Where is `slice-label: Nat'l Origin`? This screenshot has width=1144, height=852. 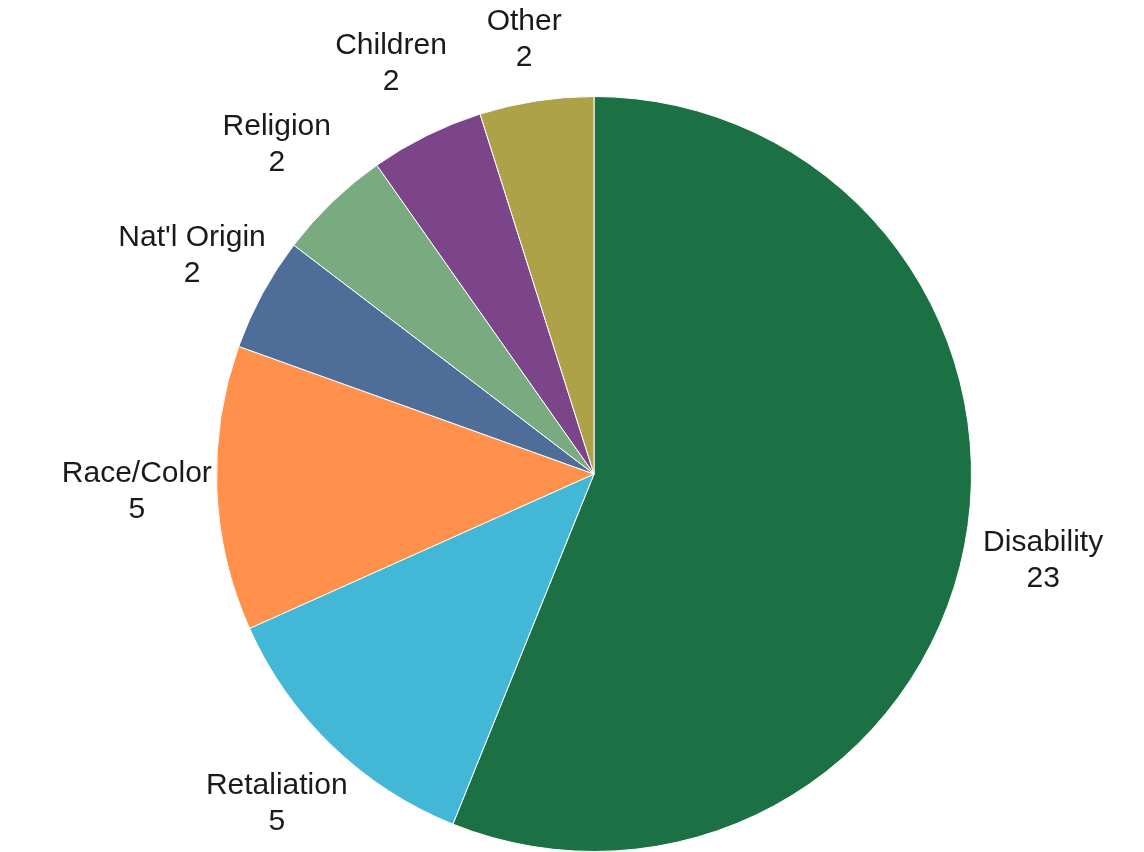
slice-label: Nat'l Origin is located at coordinates (192, 235).